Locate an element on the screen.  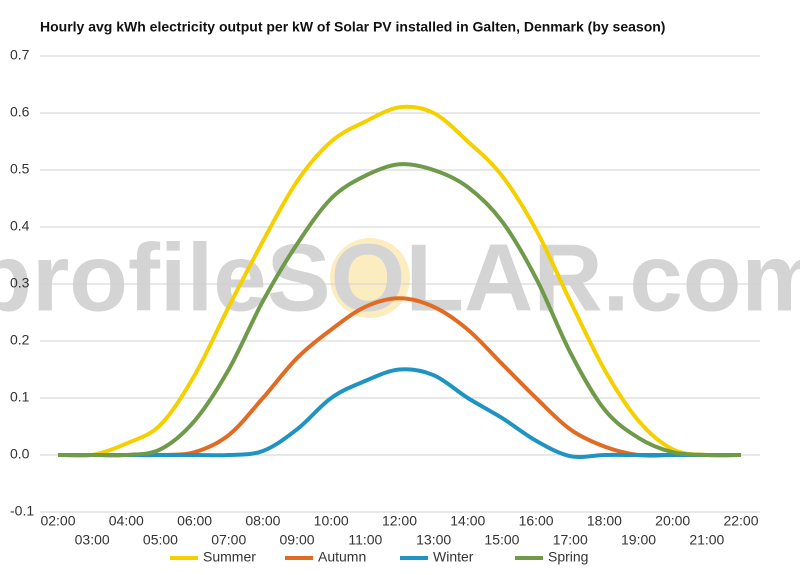
legend-label: Autumn is located at coordinates (342, 557).